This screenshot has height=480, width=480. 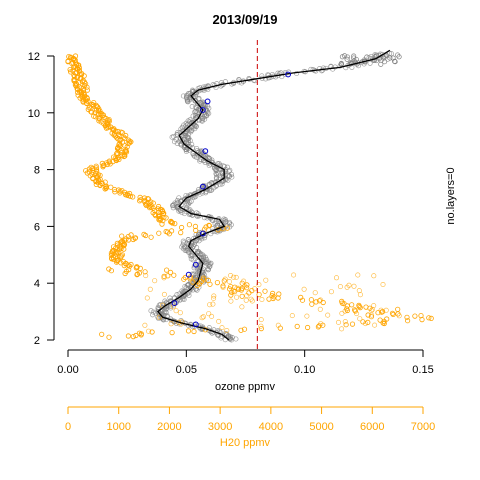 I want to click on x-tick-label-water: 1000, so click(x=118, y=427).